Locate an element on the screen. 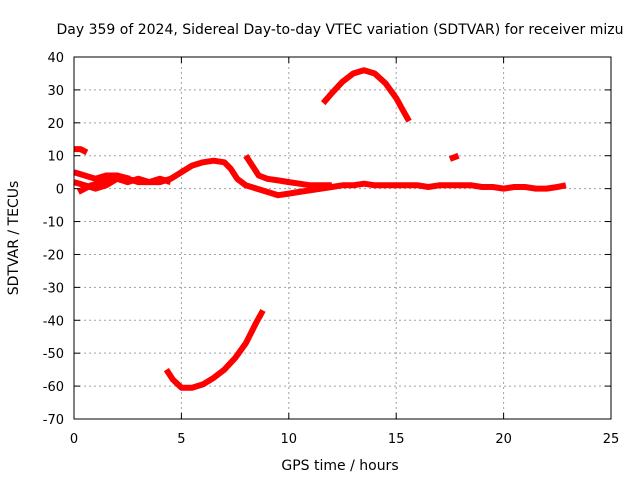  series-arc-h is located at coordinates (214, 349).